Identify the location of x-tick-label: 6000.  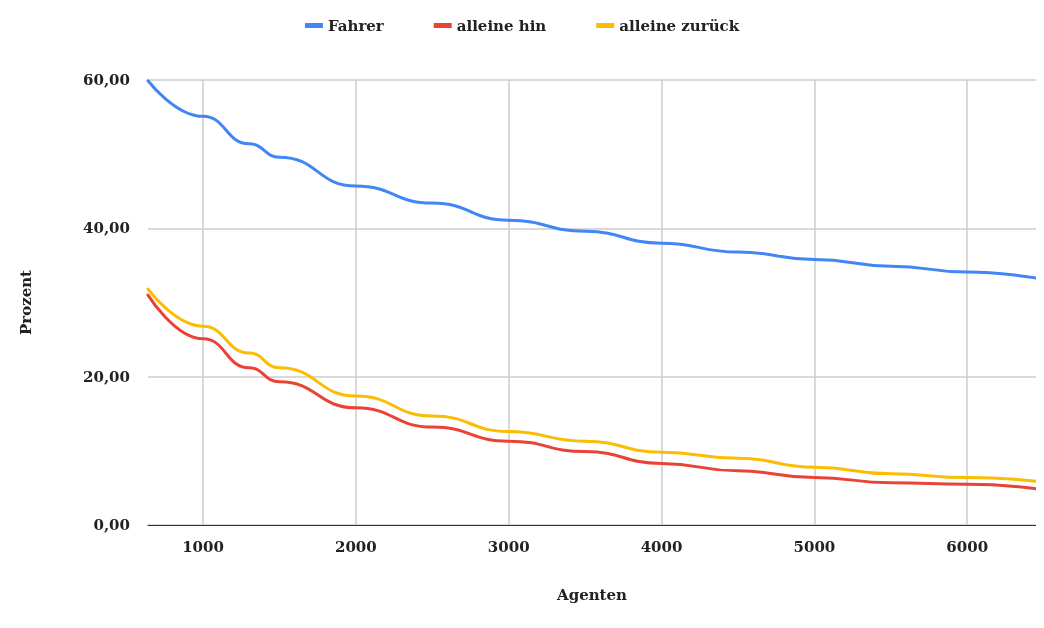
(967, 546).